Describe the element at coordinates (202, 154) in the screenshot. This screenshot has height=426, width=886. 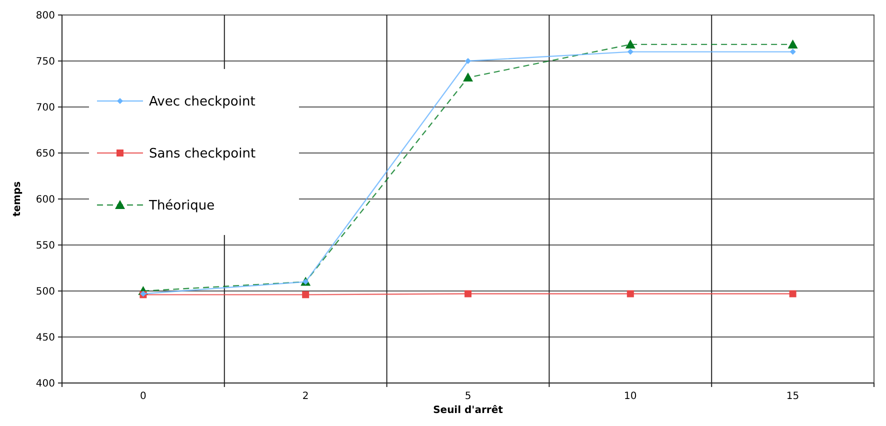
I see `legend-label: Sans checkpoint` at that location.